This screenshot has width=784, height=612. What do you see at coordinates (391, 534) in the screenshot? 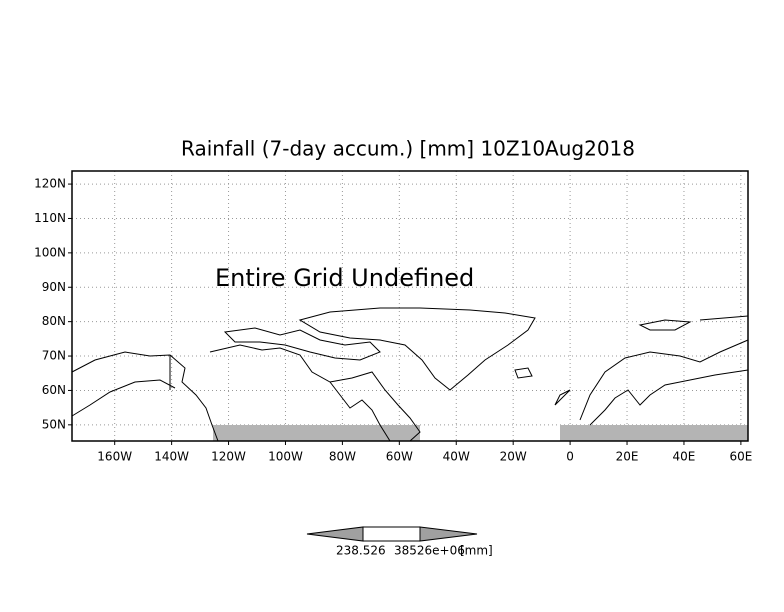
I see `colorbar-box` at bounding box center [391, 534].